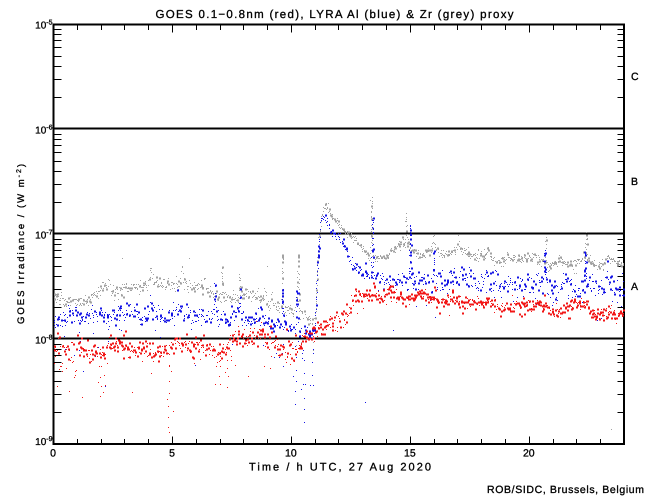  Describe the element at coordinates (172, 454) in the screenshot. I see `svg-text: 5` at that location.